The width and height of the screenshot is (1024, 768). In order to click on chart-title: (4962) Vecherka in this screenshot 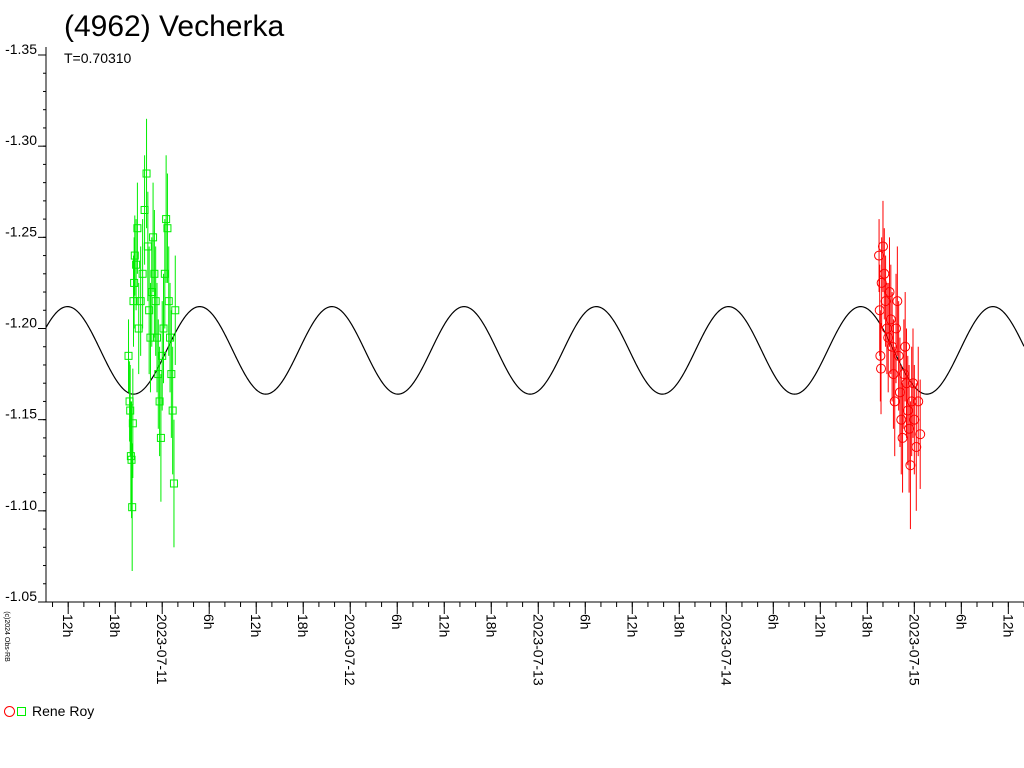, I will do `click(174, 26)`.